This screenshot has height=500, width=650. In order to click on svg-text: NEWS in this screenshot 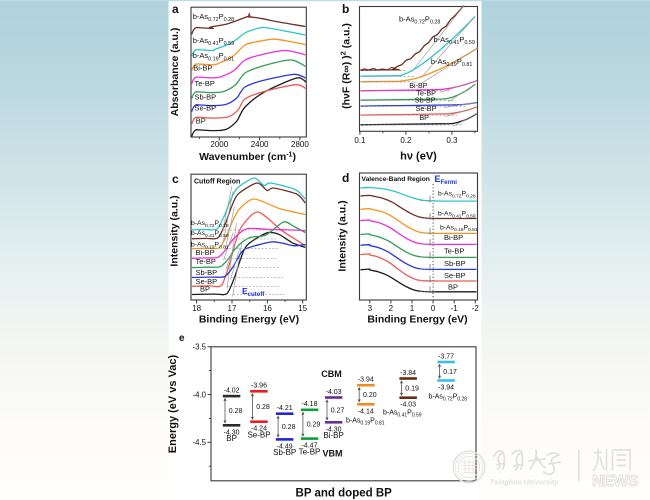, I will do `click(615, 481)`.